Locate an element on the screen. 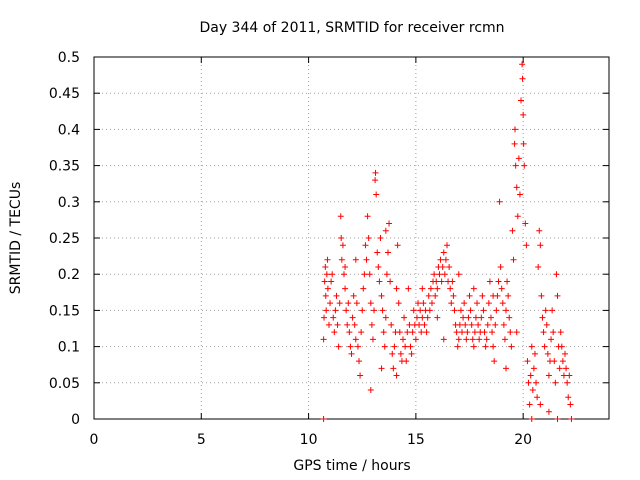  x-tick-label: 15 is located at coordinates (416, 440).